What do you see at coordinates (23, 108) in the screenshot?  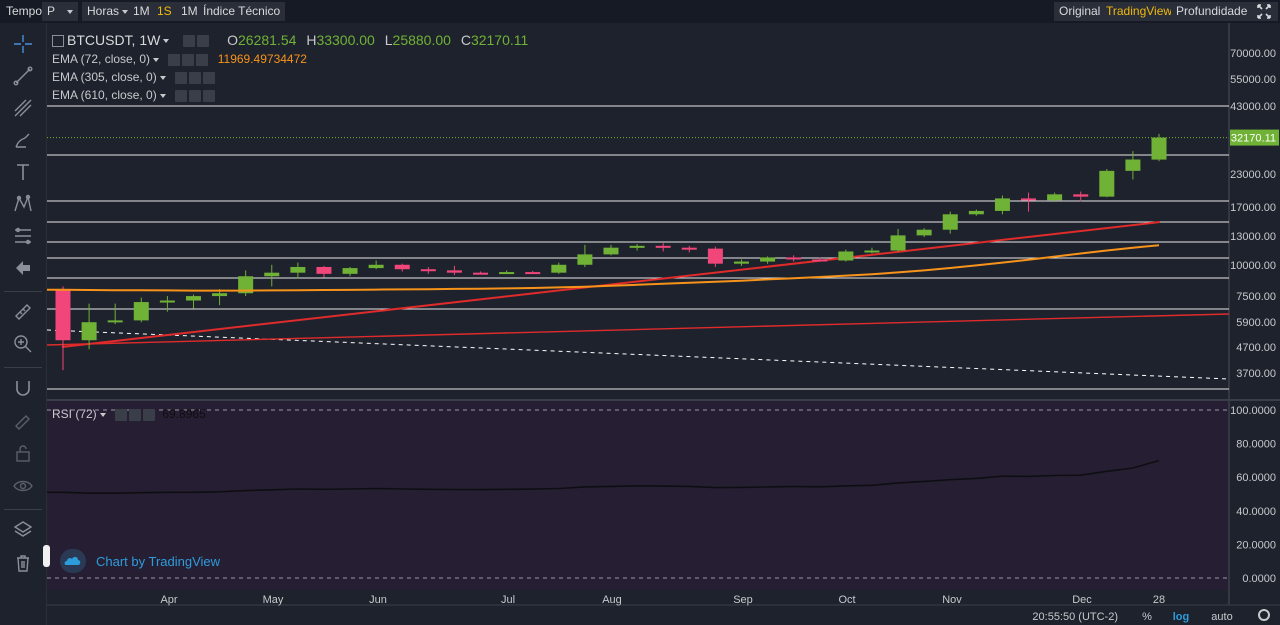 I see `pitchfork-icon` at bounding box center [23, 108].